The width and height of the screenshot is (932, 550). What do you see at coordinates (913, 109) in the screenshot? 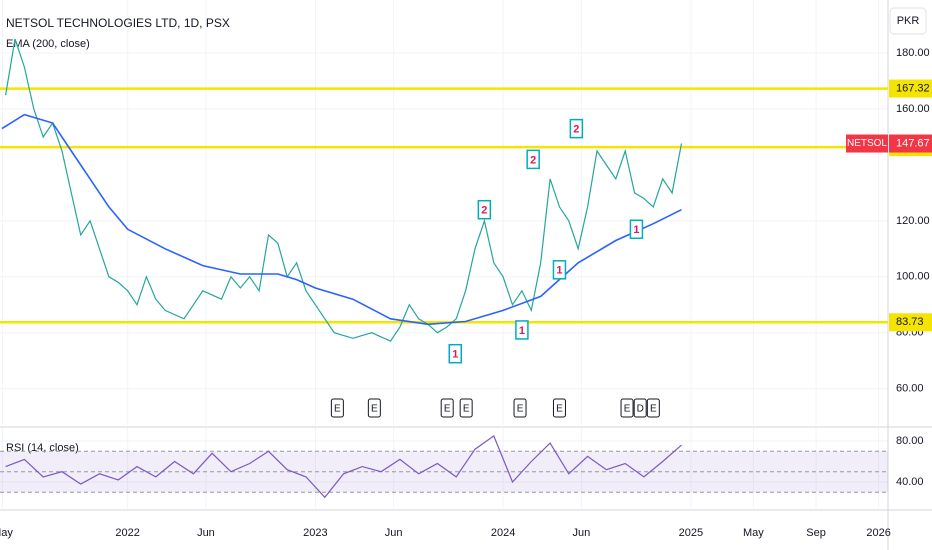
I see `y-tick-label: 160.00` at bounding box center [913, 109].